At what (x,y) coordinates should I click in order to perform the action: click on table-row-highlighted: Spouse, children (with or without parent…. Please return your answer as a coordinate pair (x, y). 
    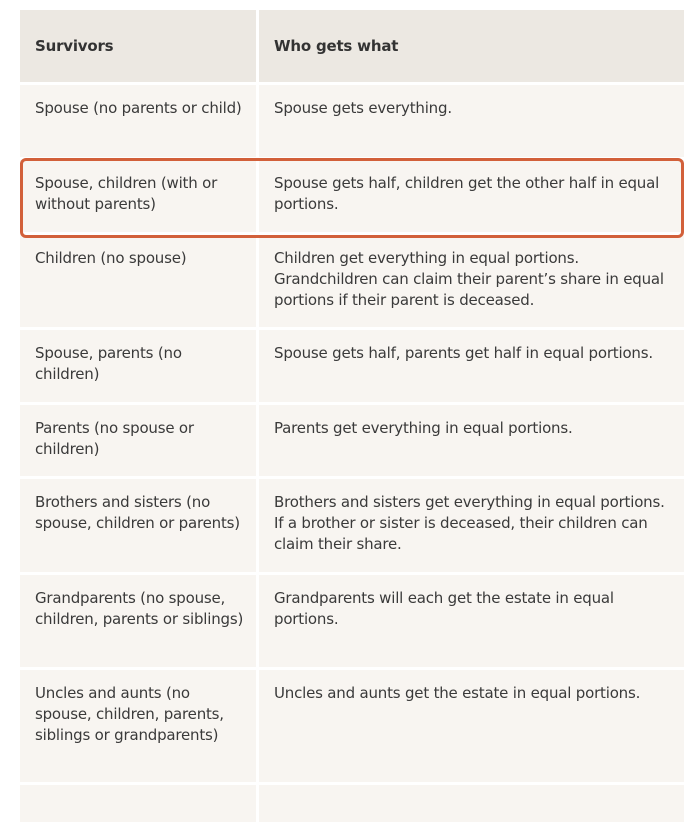
    Looking at the image, I should click on (352, 197).